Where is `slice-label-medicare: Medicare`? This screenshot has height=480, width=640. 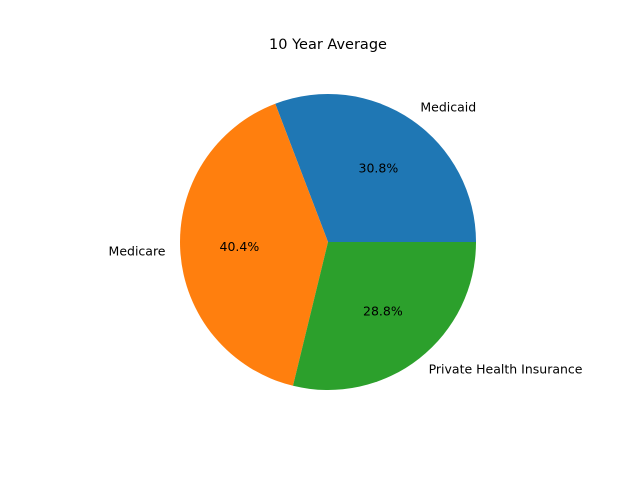
slice-label-medicare: Medicare is located at coordinates (137, 251).